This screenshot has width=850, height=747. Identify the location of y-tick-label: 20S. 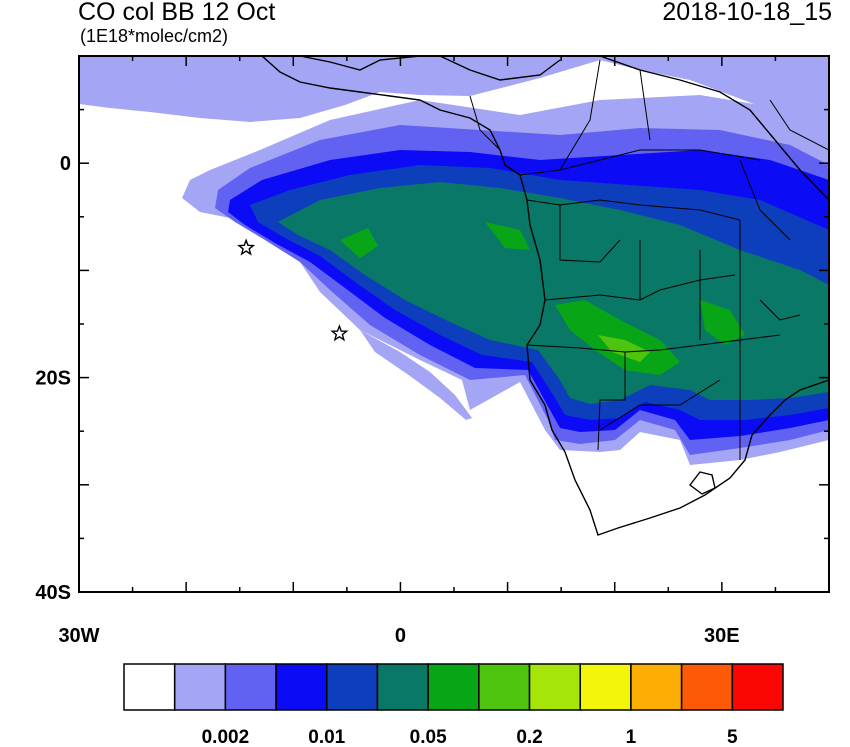
(53, 379).